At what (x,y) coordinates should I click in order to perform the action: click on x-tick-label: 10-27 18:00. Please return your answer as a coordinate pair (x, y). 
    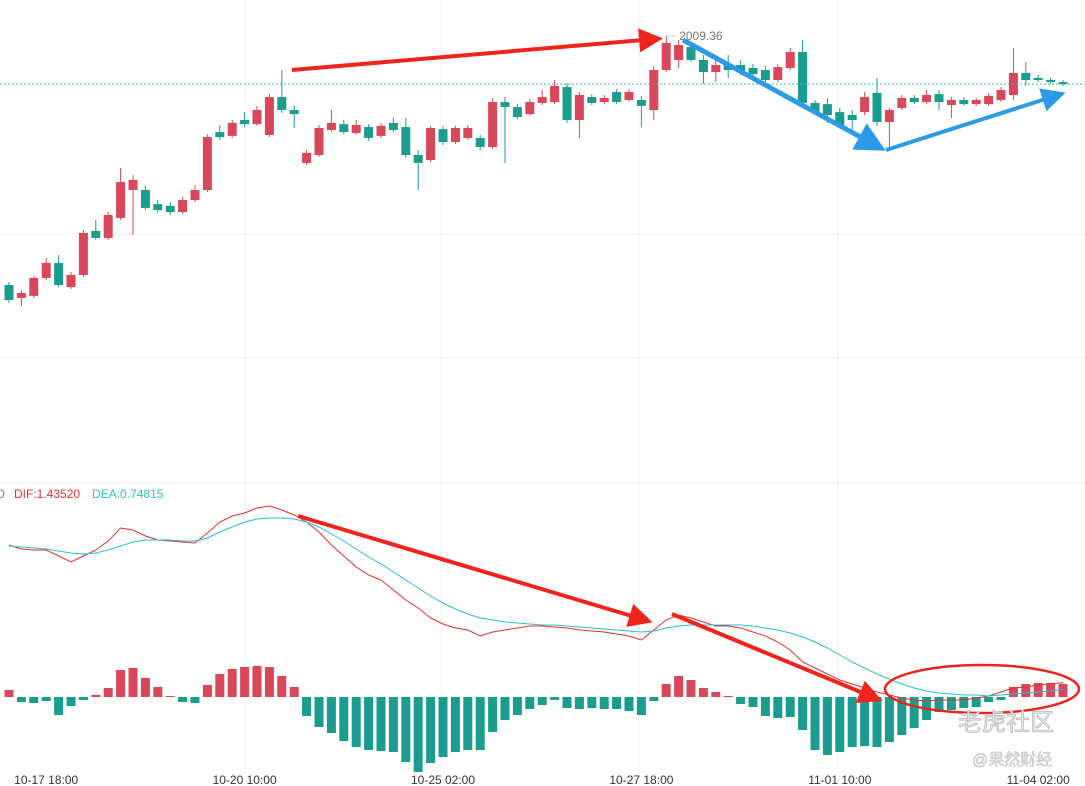
    Looking at the image, I should click on (641, 779).